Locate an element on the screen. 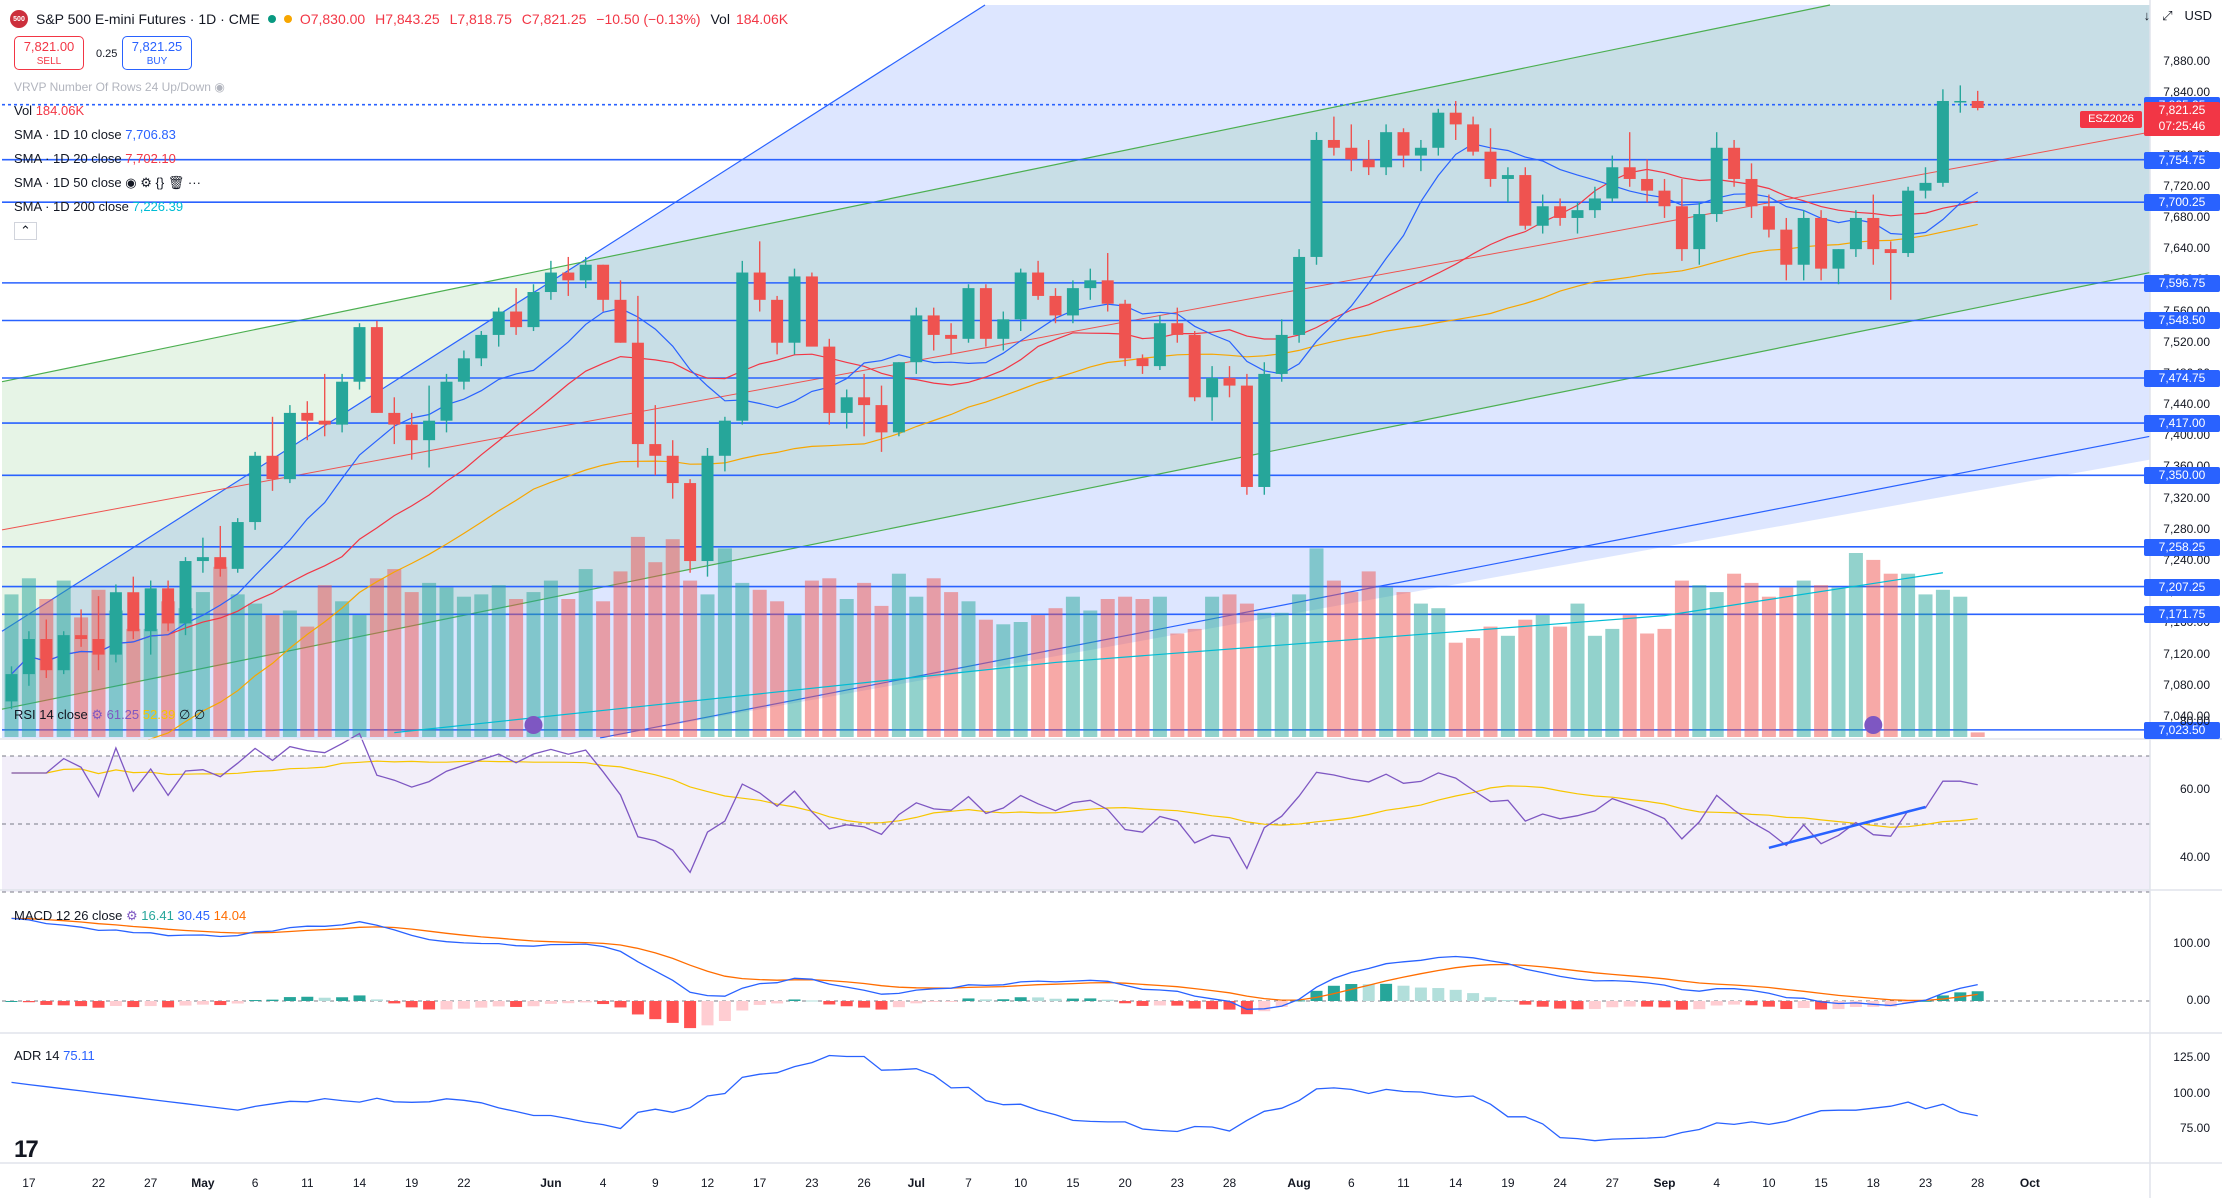 The image size is (2222, 1198). sell-button: 7,821.00 SELL is located at coordinates (49, 53).